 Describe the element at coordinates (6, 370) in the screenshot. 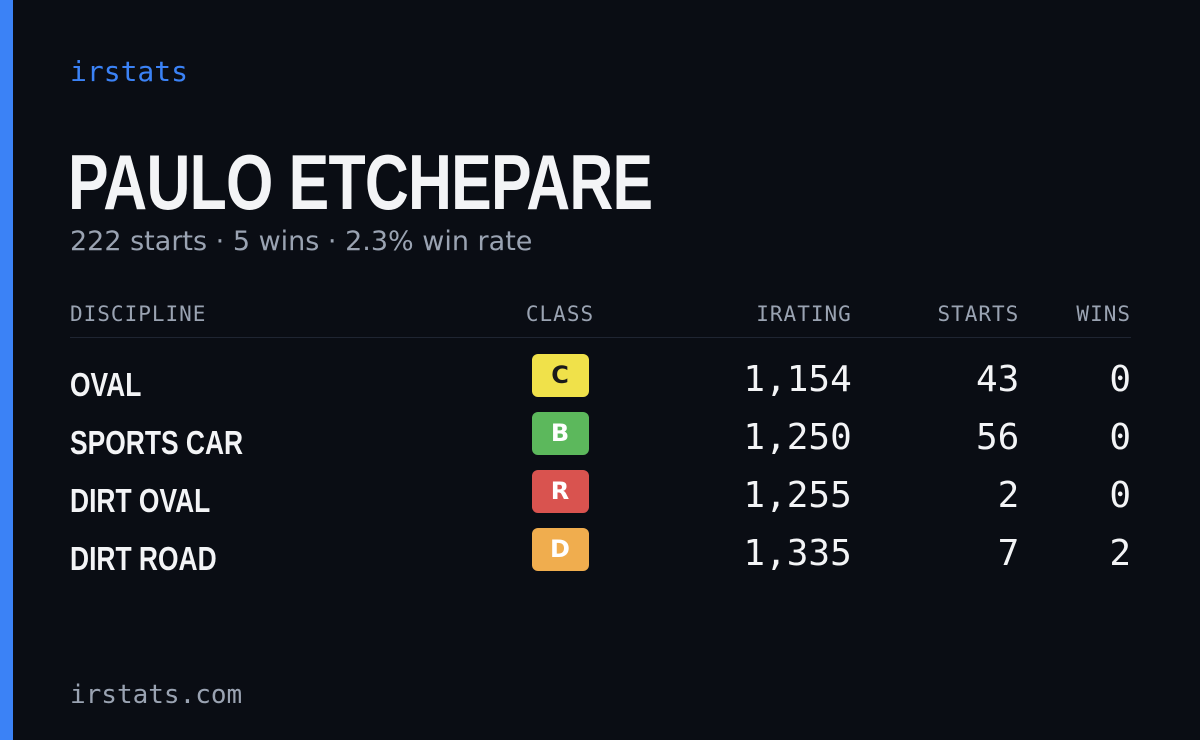

I see `accent-bar` at that location.